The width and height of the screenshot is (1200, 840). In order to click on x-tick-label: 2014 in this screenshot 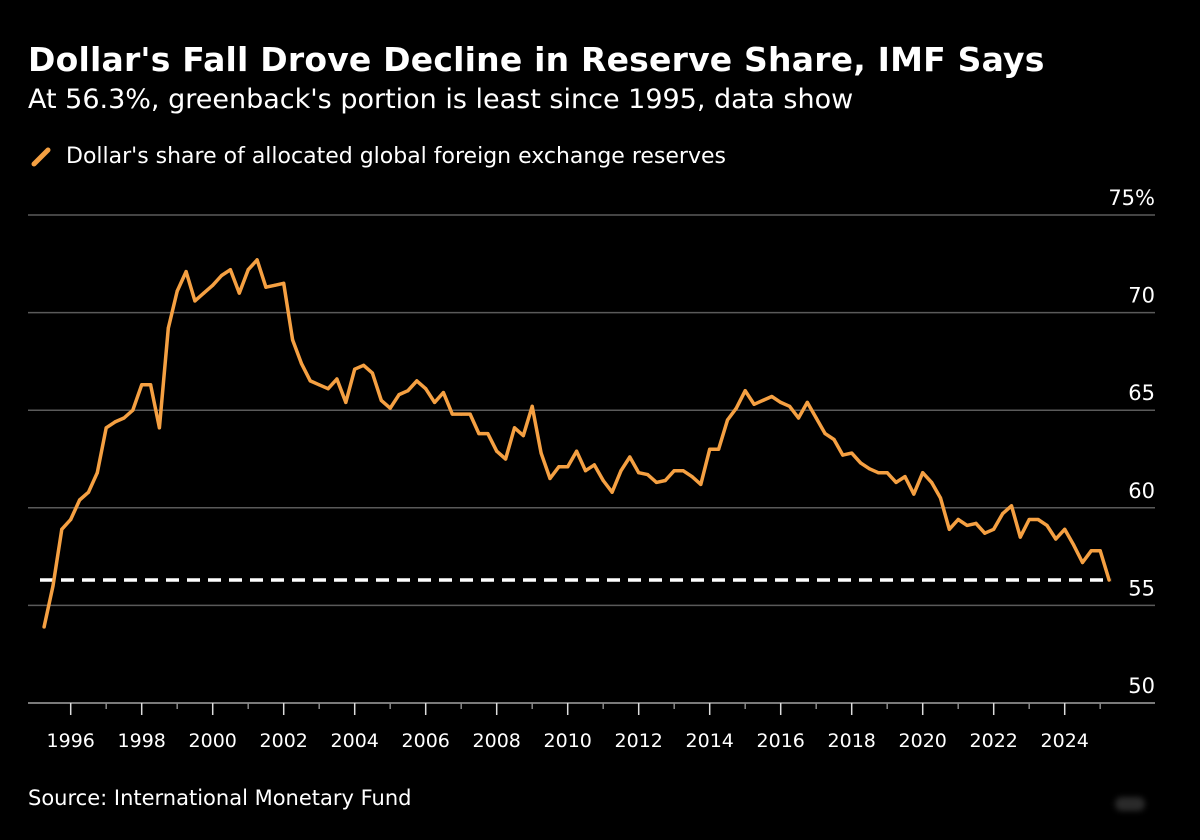, I will do `click(710, 741)`.